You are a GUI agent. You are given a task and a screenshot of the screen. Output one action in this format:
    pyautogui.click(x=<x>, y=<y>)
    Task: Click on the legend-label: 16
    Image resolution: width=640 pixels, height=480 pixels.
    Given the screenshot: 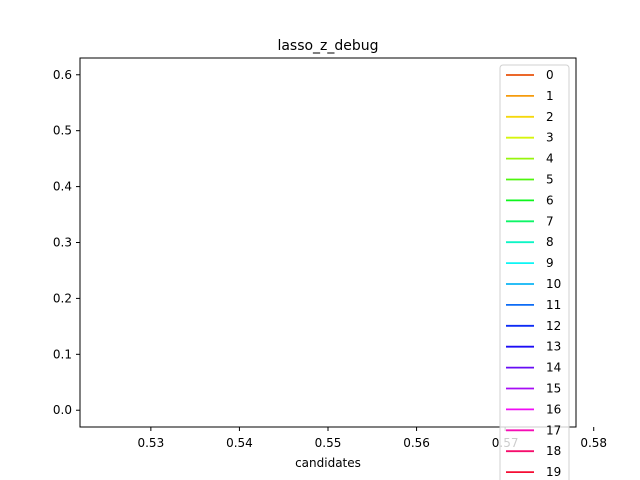 What is the action you would take?
    pyautogui.click(x=553, y=409)
    